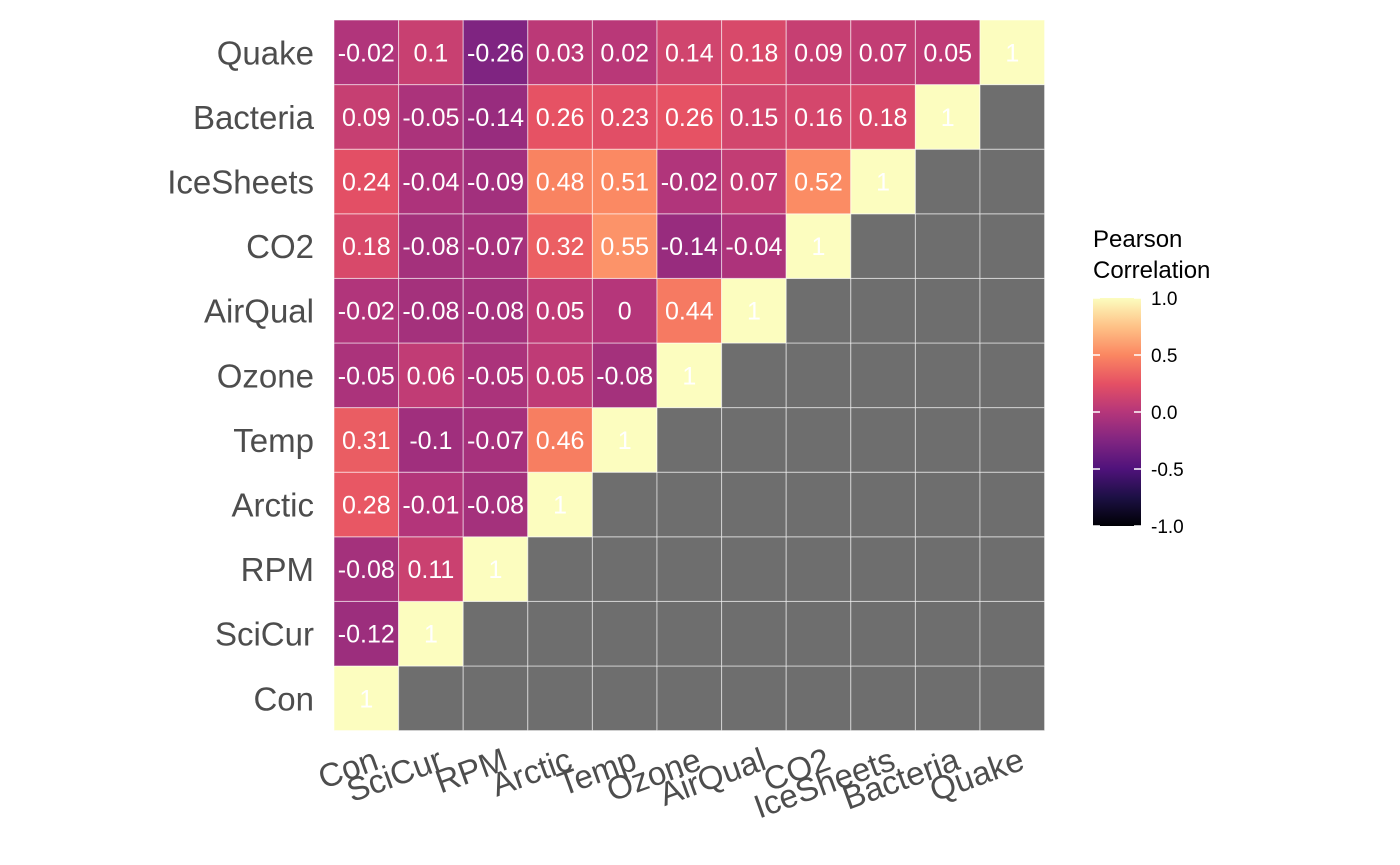  Describe the element at coordinates (430, 118) in the screenshot. I see `cell-value-label: -0.05` at that location.